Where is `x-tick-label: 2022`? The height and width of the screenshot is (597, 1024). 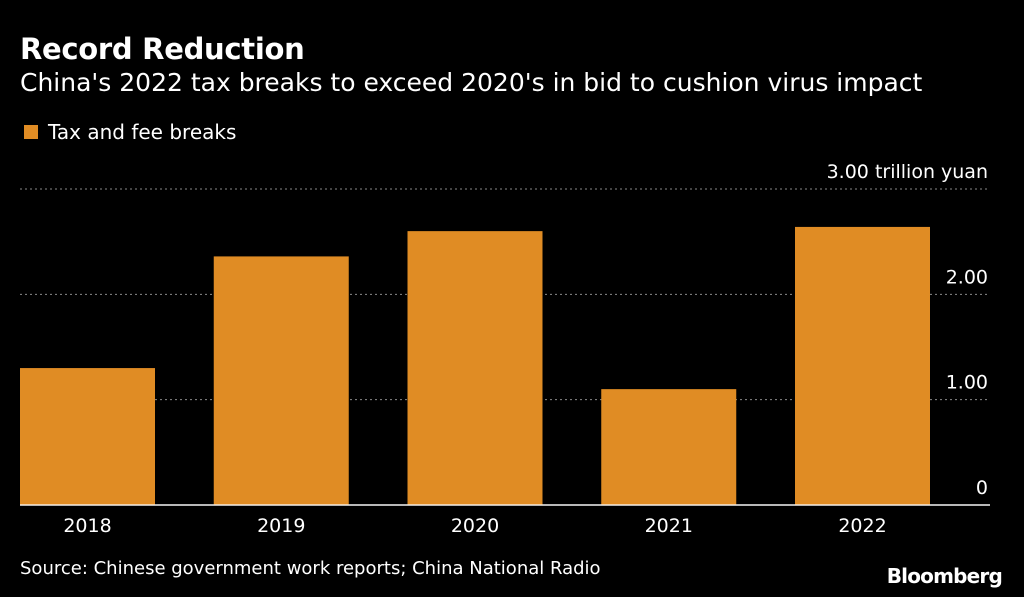 x-tick-label: 2022 is located at coordinates (862, 526).